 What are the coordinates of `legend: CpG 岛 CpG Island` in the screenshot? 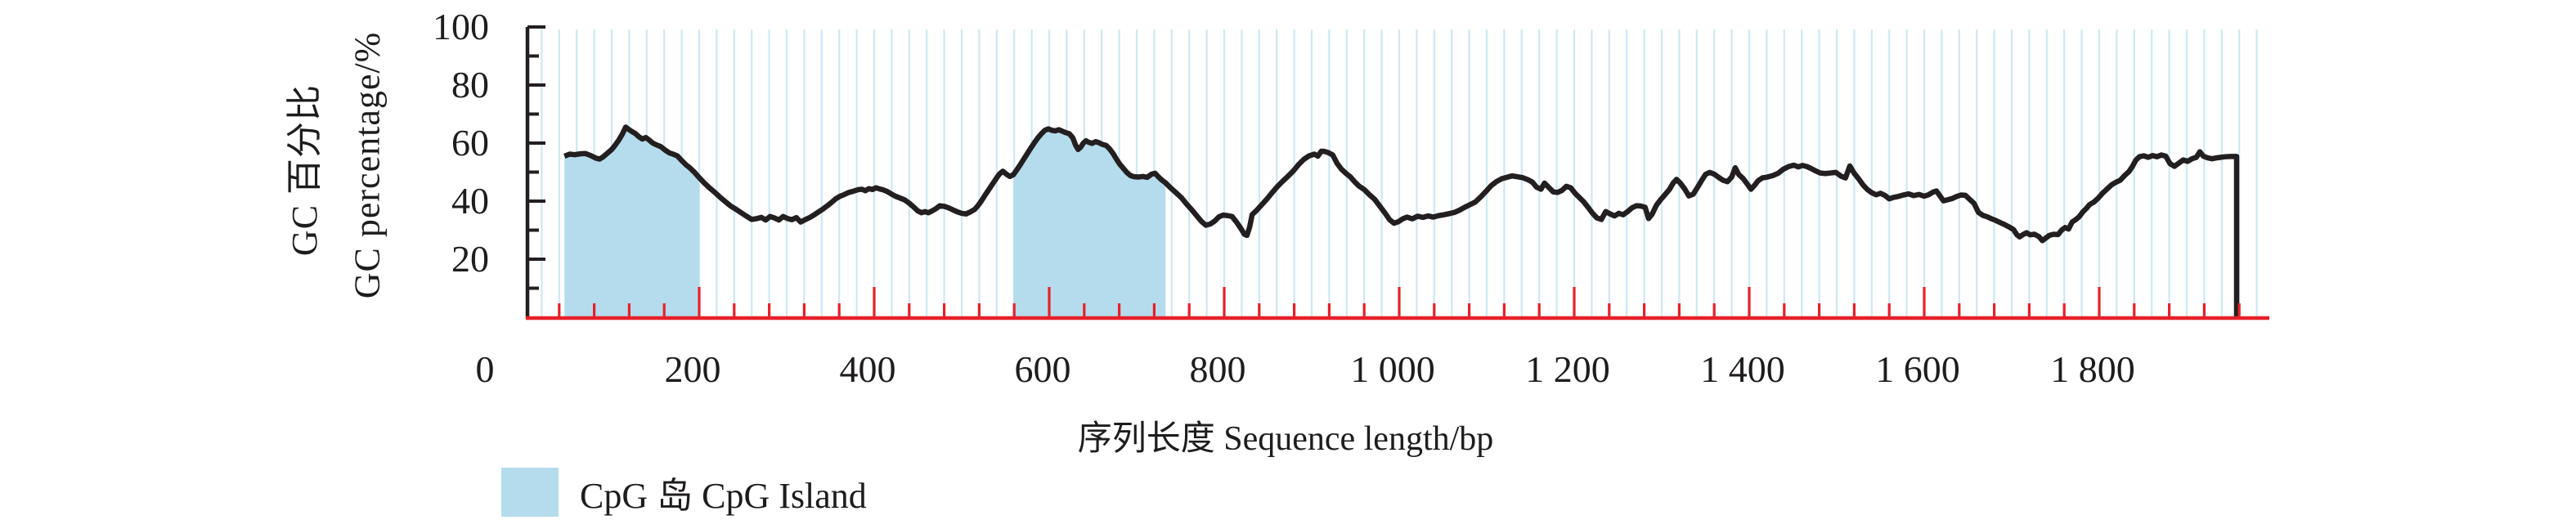 It's located at (684, 492).